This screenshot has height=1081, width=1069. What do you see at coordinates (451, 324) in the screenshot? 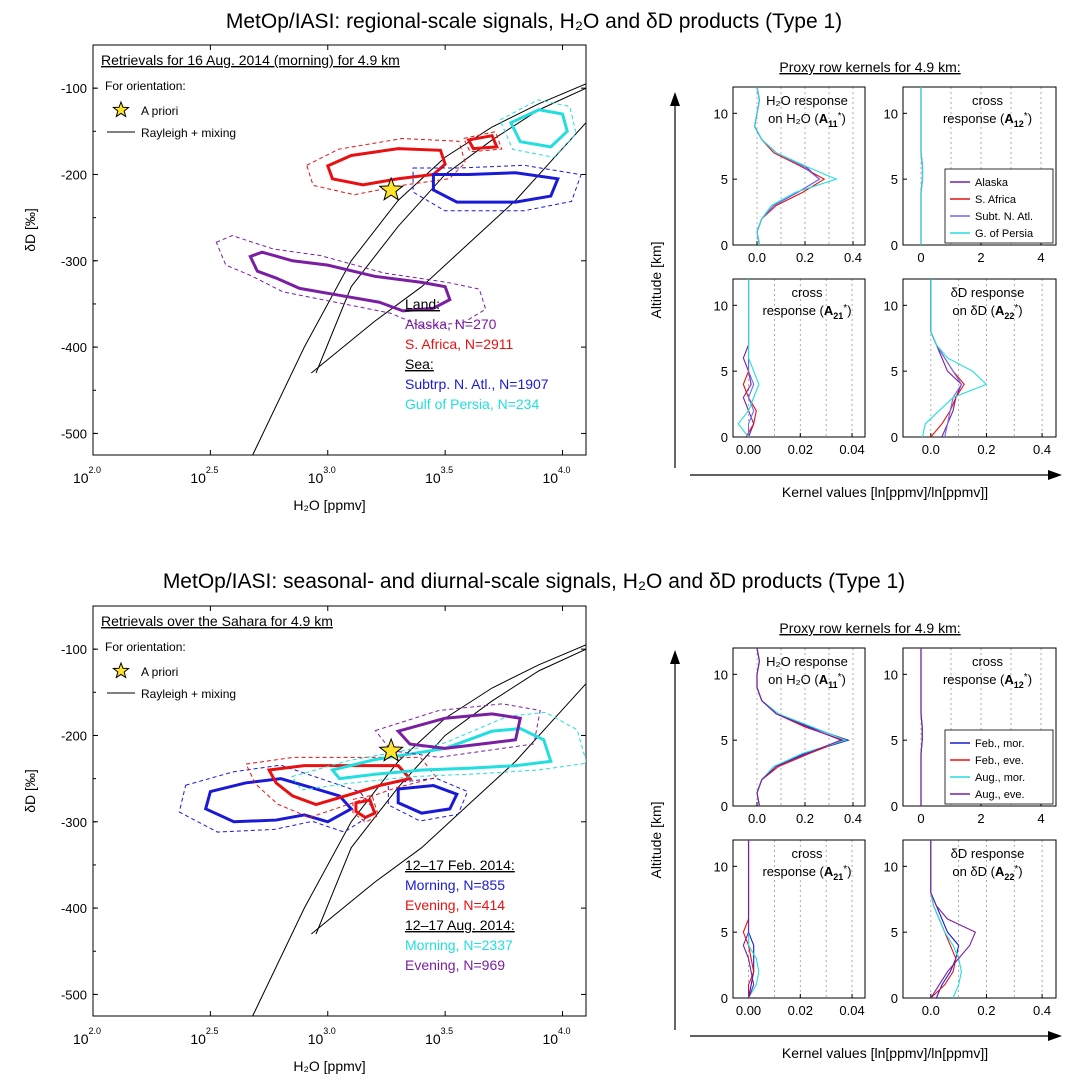
I see `legend-entry: Alaska, N=270` at bounding box center [451, 324].